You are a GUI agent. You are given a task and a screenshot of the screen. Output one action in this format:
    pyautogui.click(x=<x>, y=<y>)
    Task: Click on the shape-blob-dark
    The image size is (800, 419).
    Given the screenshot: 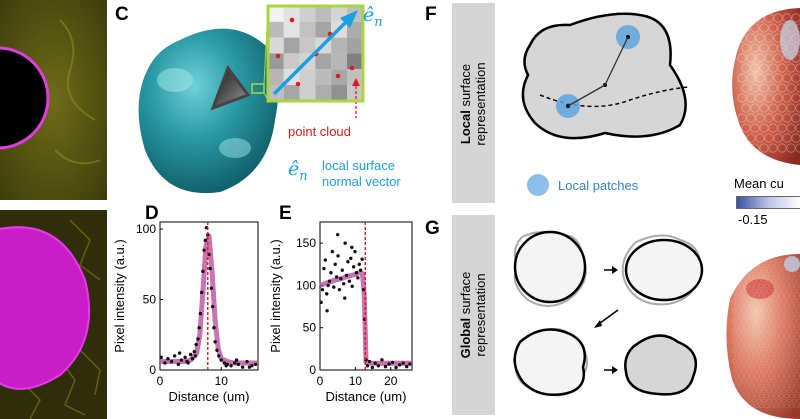 What is the action you would take?
    pyautogui.click(x=661, y=365)
    